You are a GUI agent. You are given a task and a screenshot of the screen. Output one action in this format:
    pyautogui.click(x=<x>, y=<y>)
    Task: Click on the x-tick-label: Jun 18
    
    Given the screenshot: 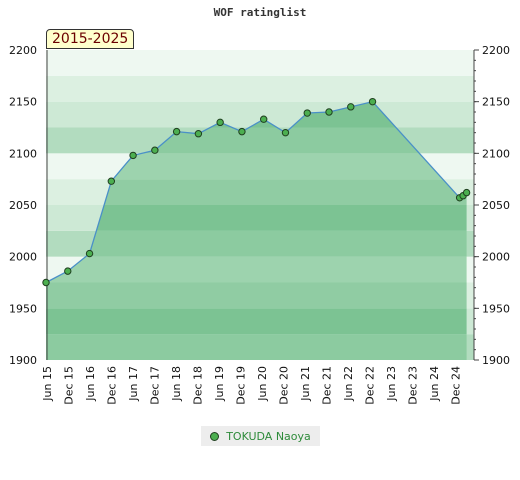 What is the action you would take?
    pyautogui.click(x=176, y=384)
    